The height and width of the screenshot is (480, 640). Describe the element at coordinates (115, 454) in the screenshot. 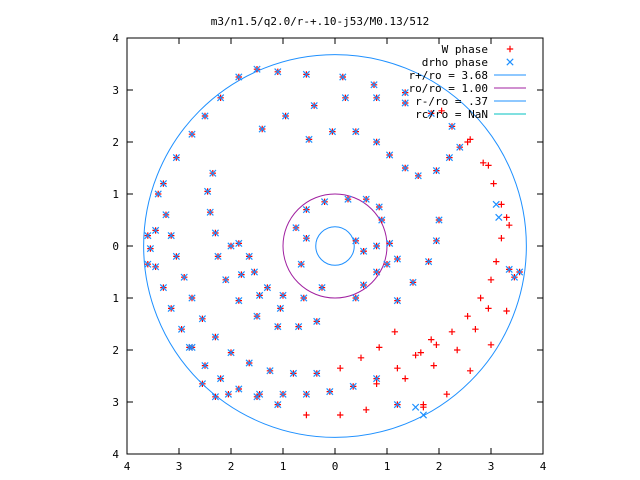

I see `y-tick-label: 4` at that location.